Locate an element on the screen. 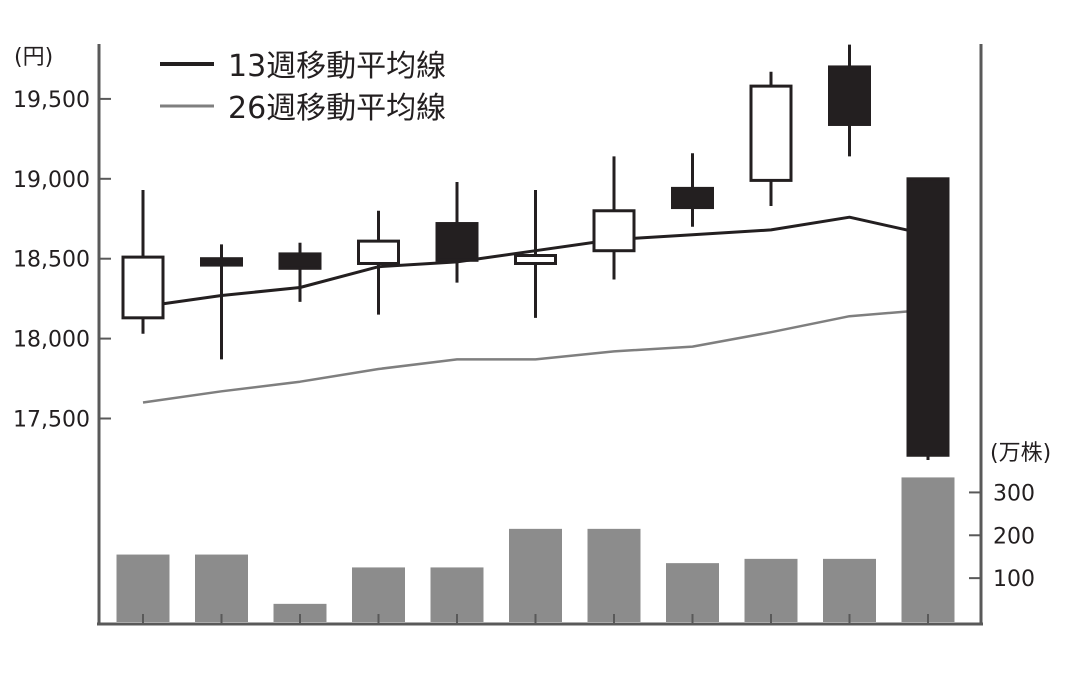  legend-label-ma26: 26週移動平均線 is located at coordinates (337, 108).